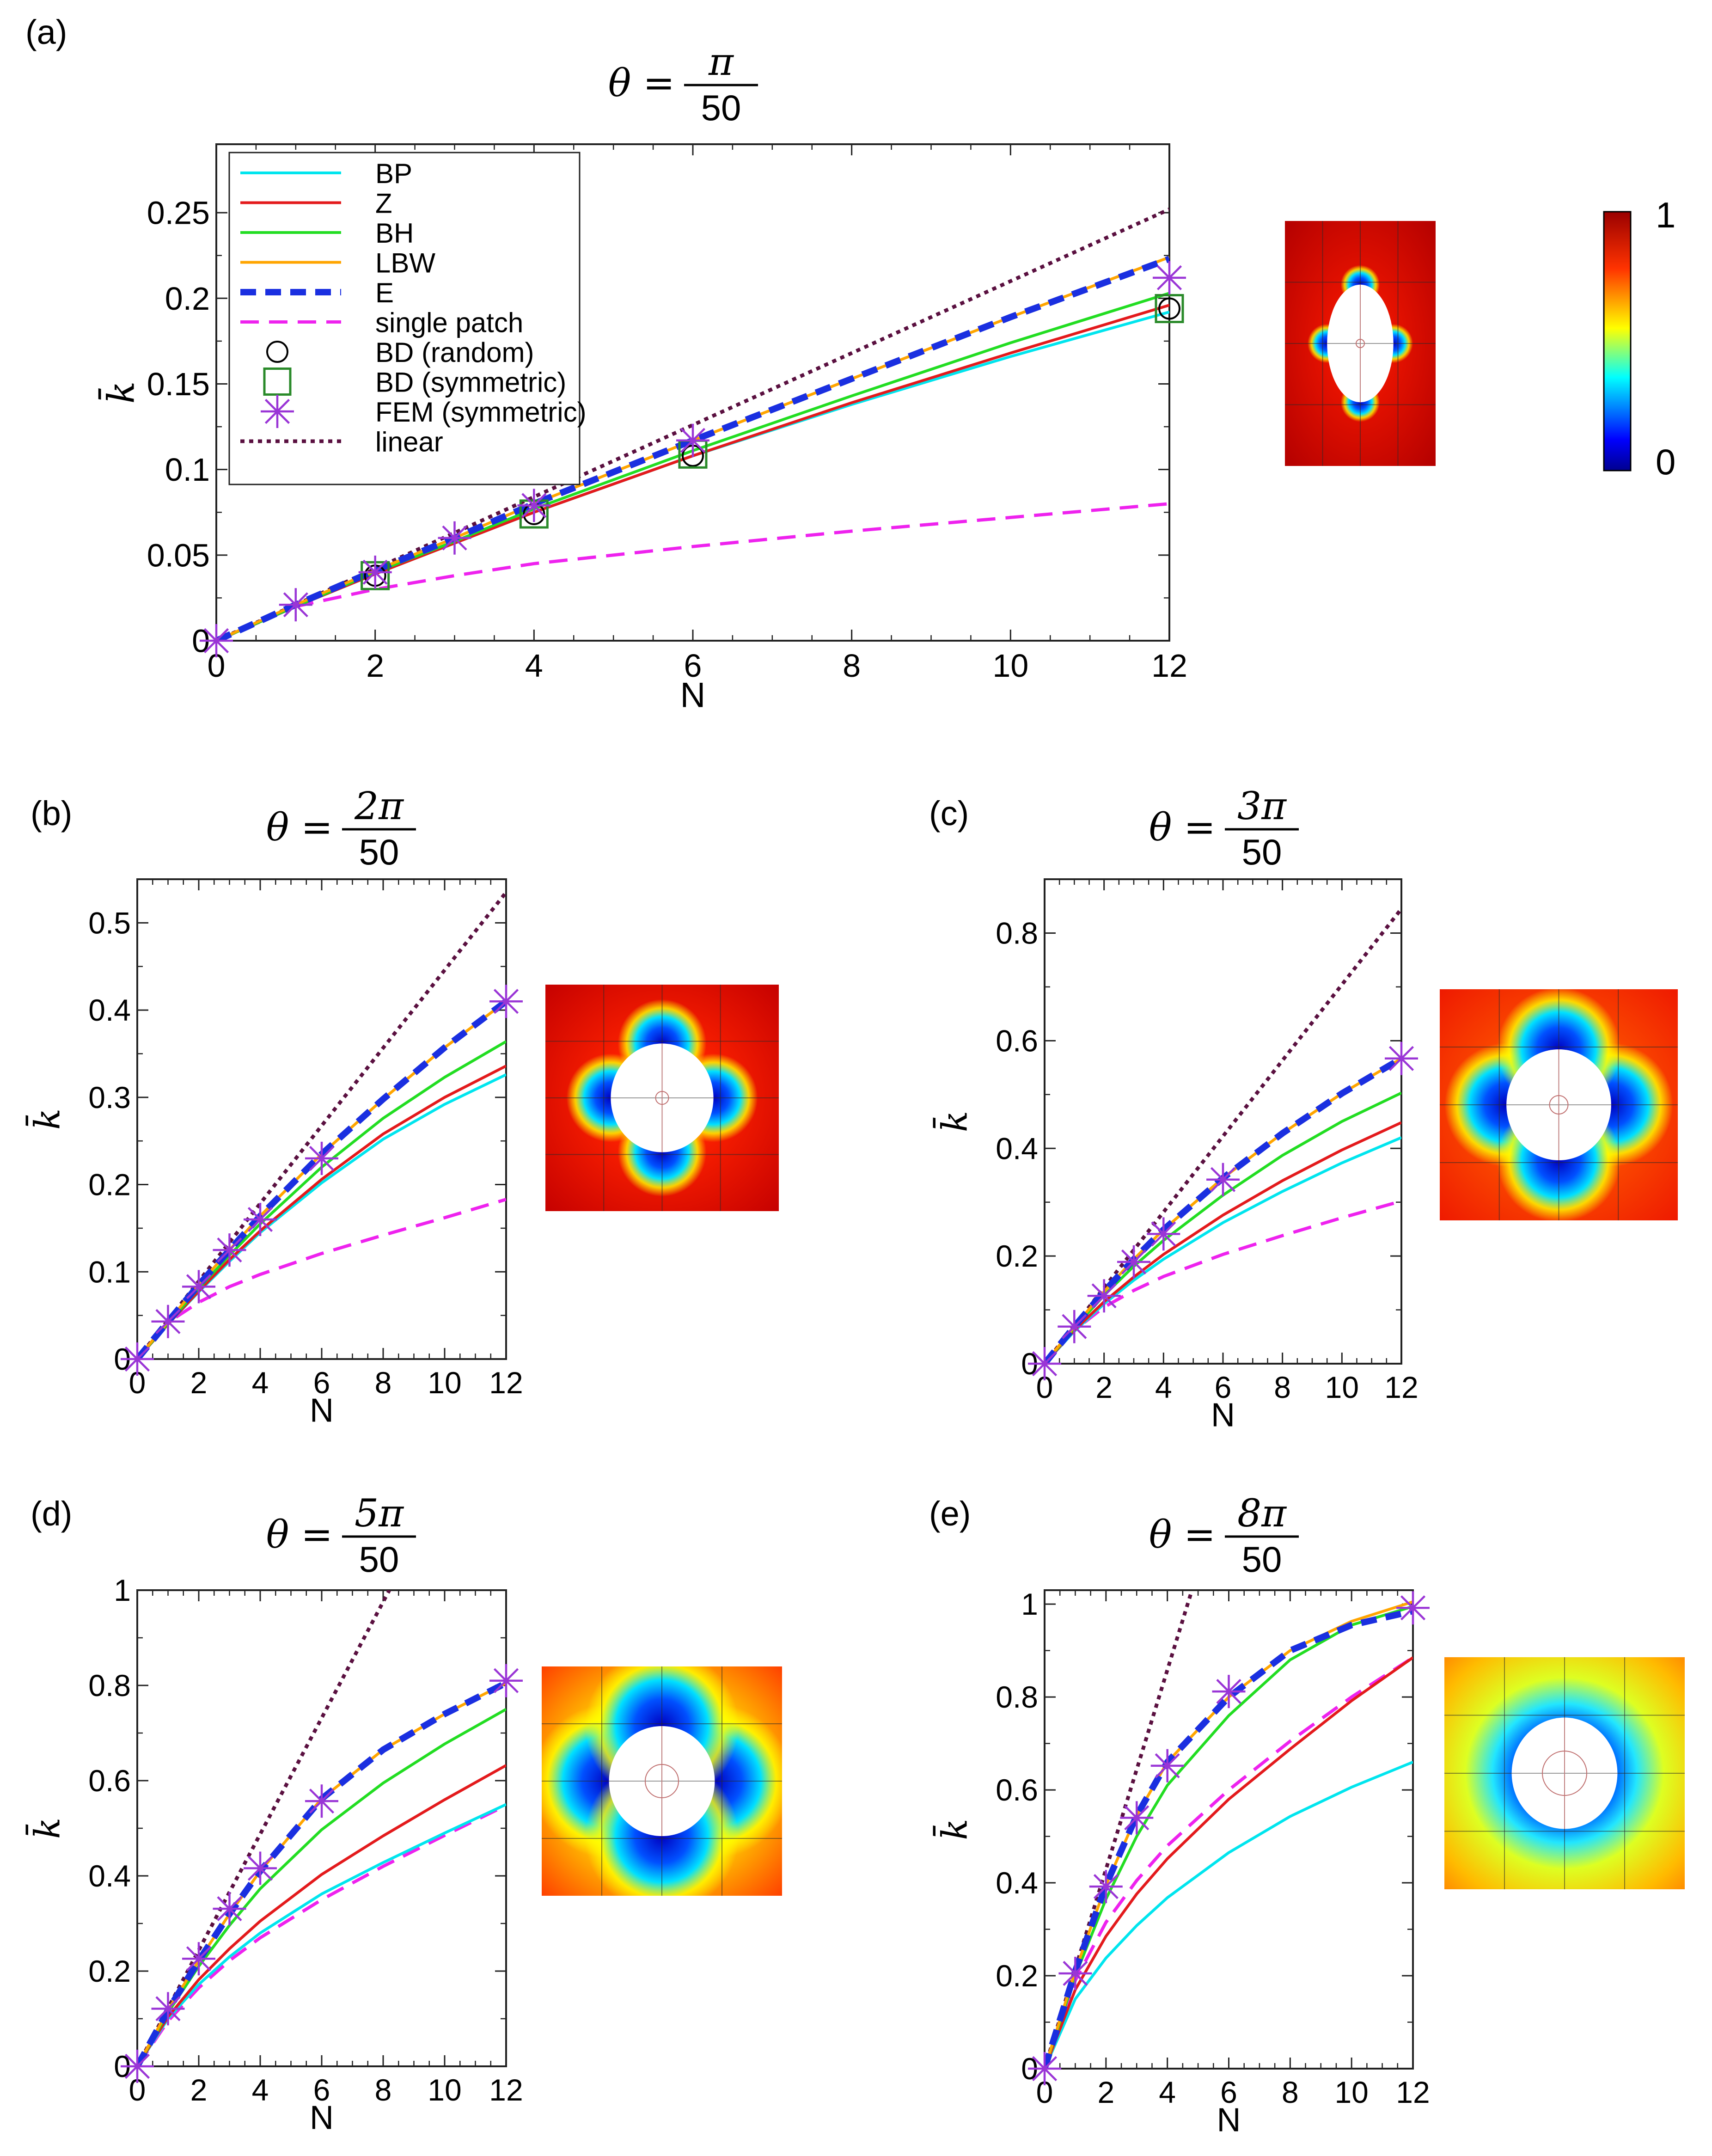 The image size is (1712, 2156). What do you see at coordinates (721, 62) in the screenshot?
I see `title-numerator: π` at bounding box center [721, 62].